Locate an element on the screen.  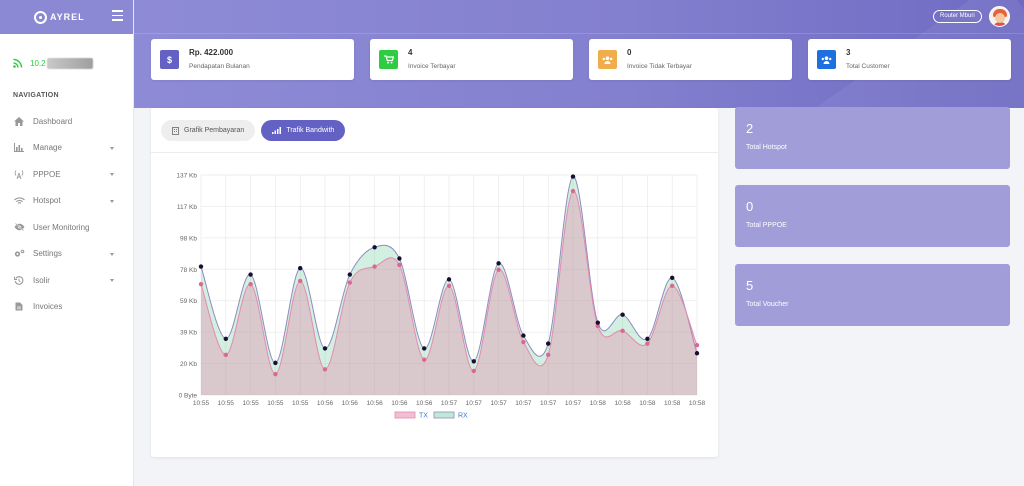
panel-label: Total PPPOE is located at coordinates (766, 225).